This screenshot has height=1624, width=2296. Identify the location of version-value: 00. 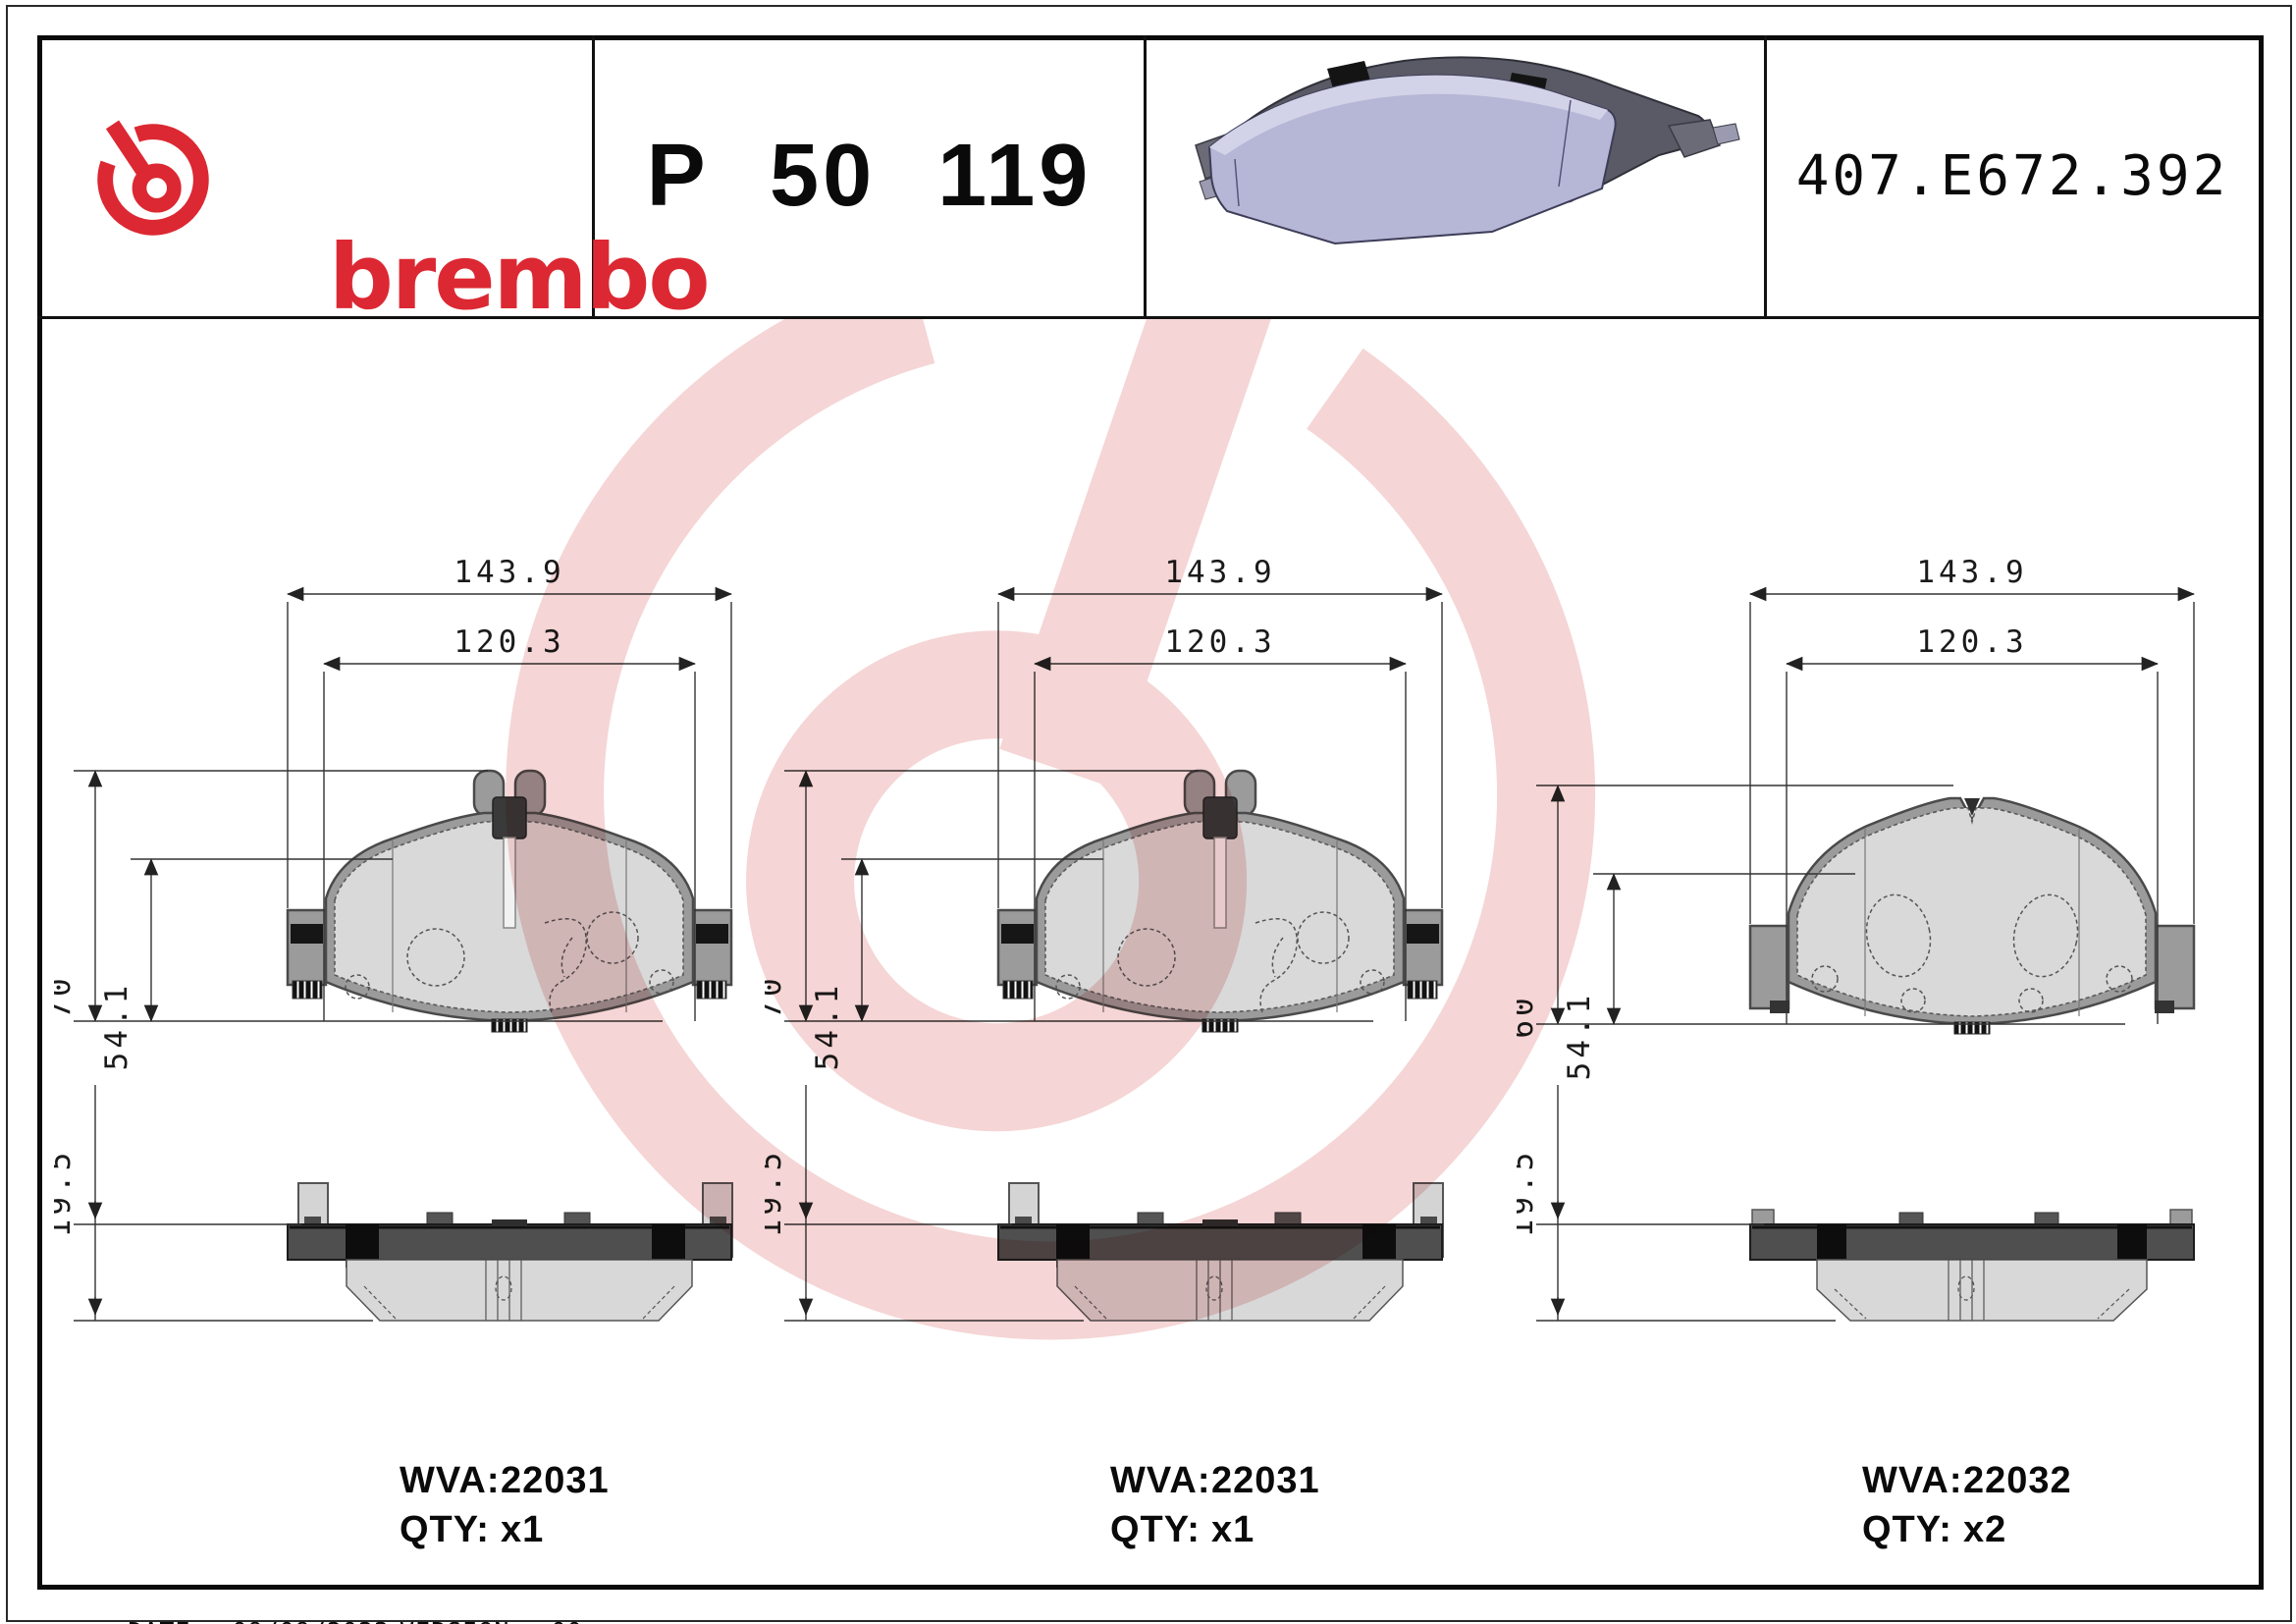
(567, 1620).